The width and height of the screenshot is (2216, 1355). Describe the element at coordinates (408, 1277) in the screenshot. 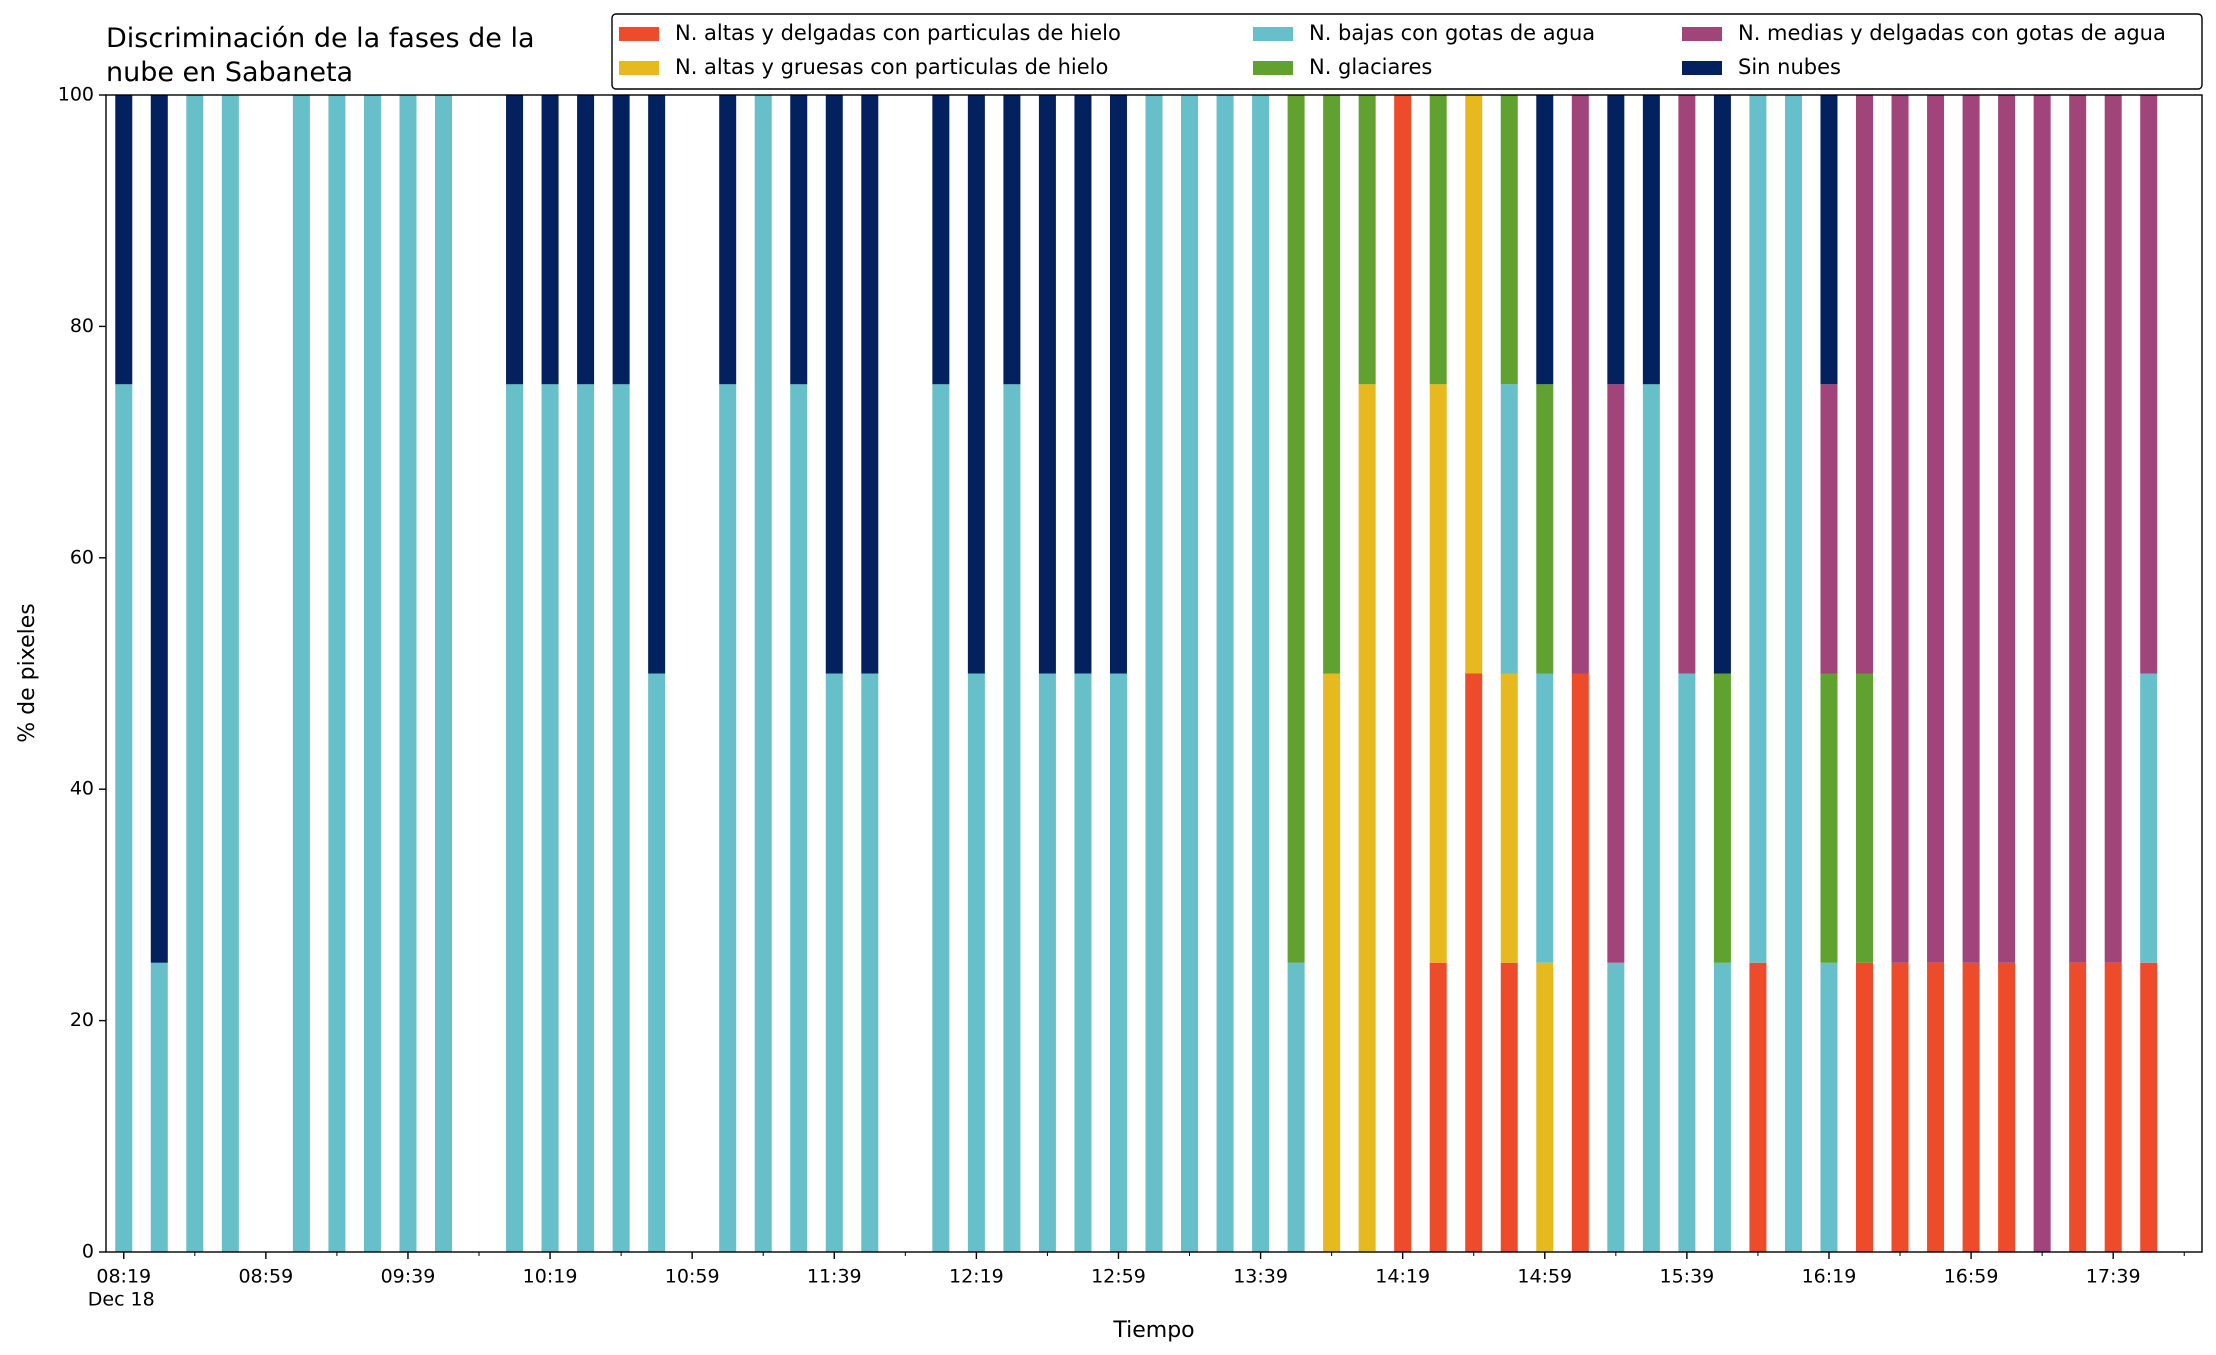

I see `x-tick-label: 09:39` at that location.